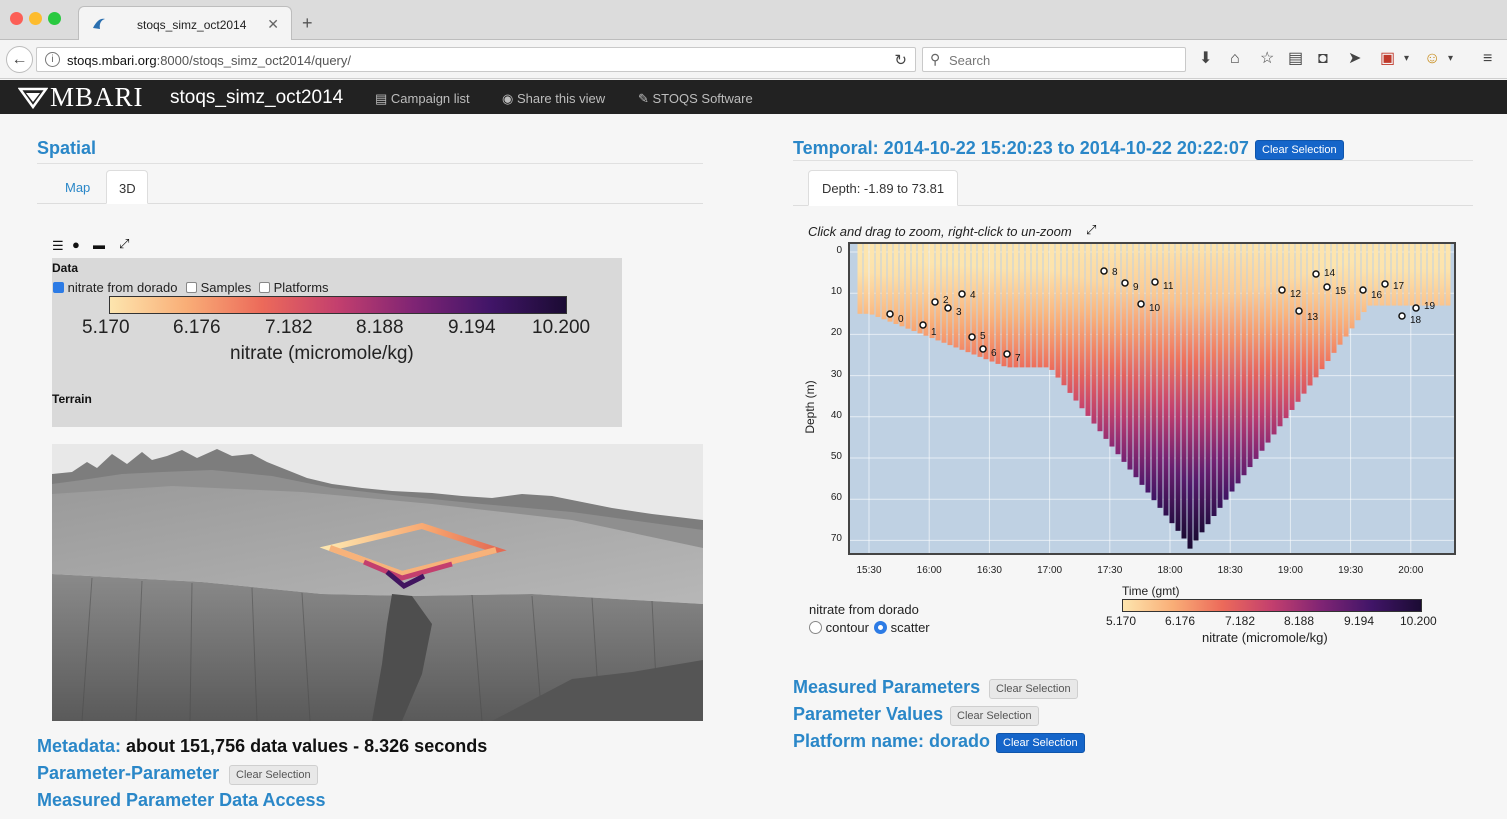 The image size is (1507, 819). Describe the element at coordinates (377, 582) in the screenshot. I see `terrain-3d-view` at that location.